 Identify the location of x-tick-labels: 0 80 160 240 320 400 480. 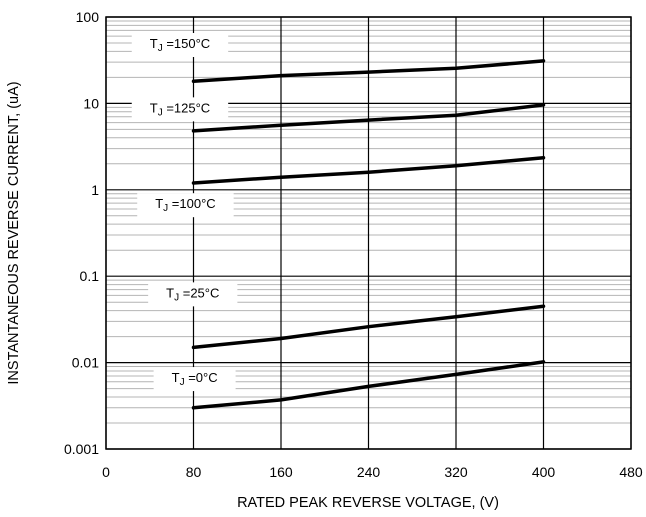
(372, 472).